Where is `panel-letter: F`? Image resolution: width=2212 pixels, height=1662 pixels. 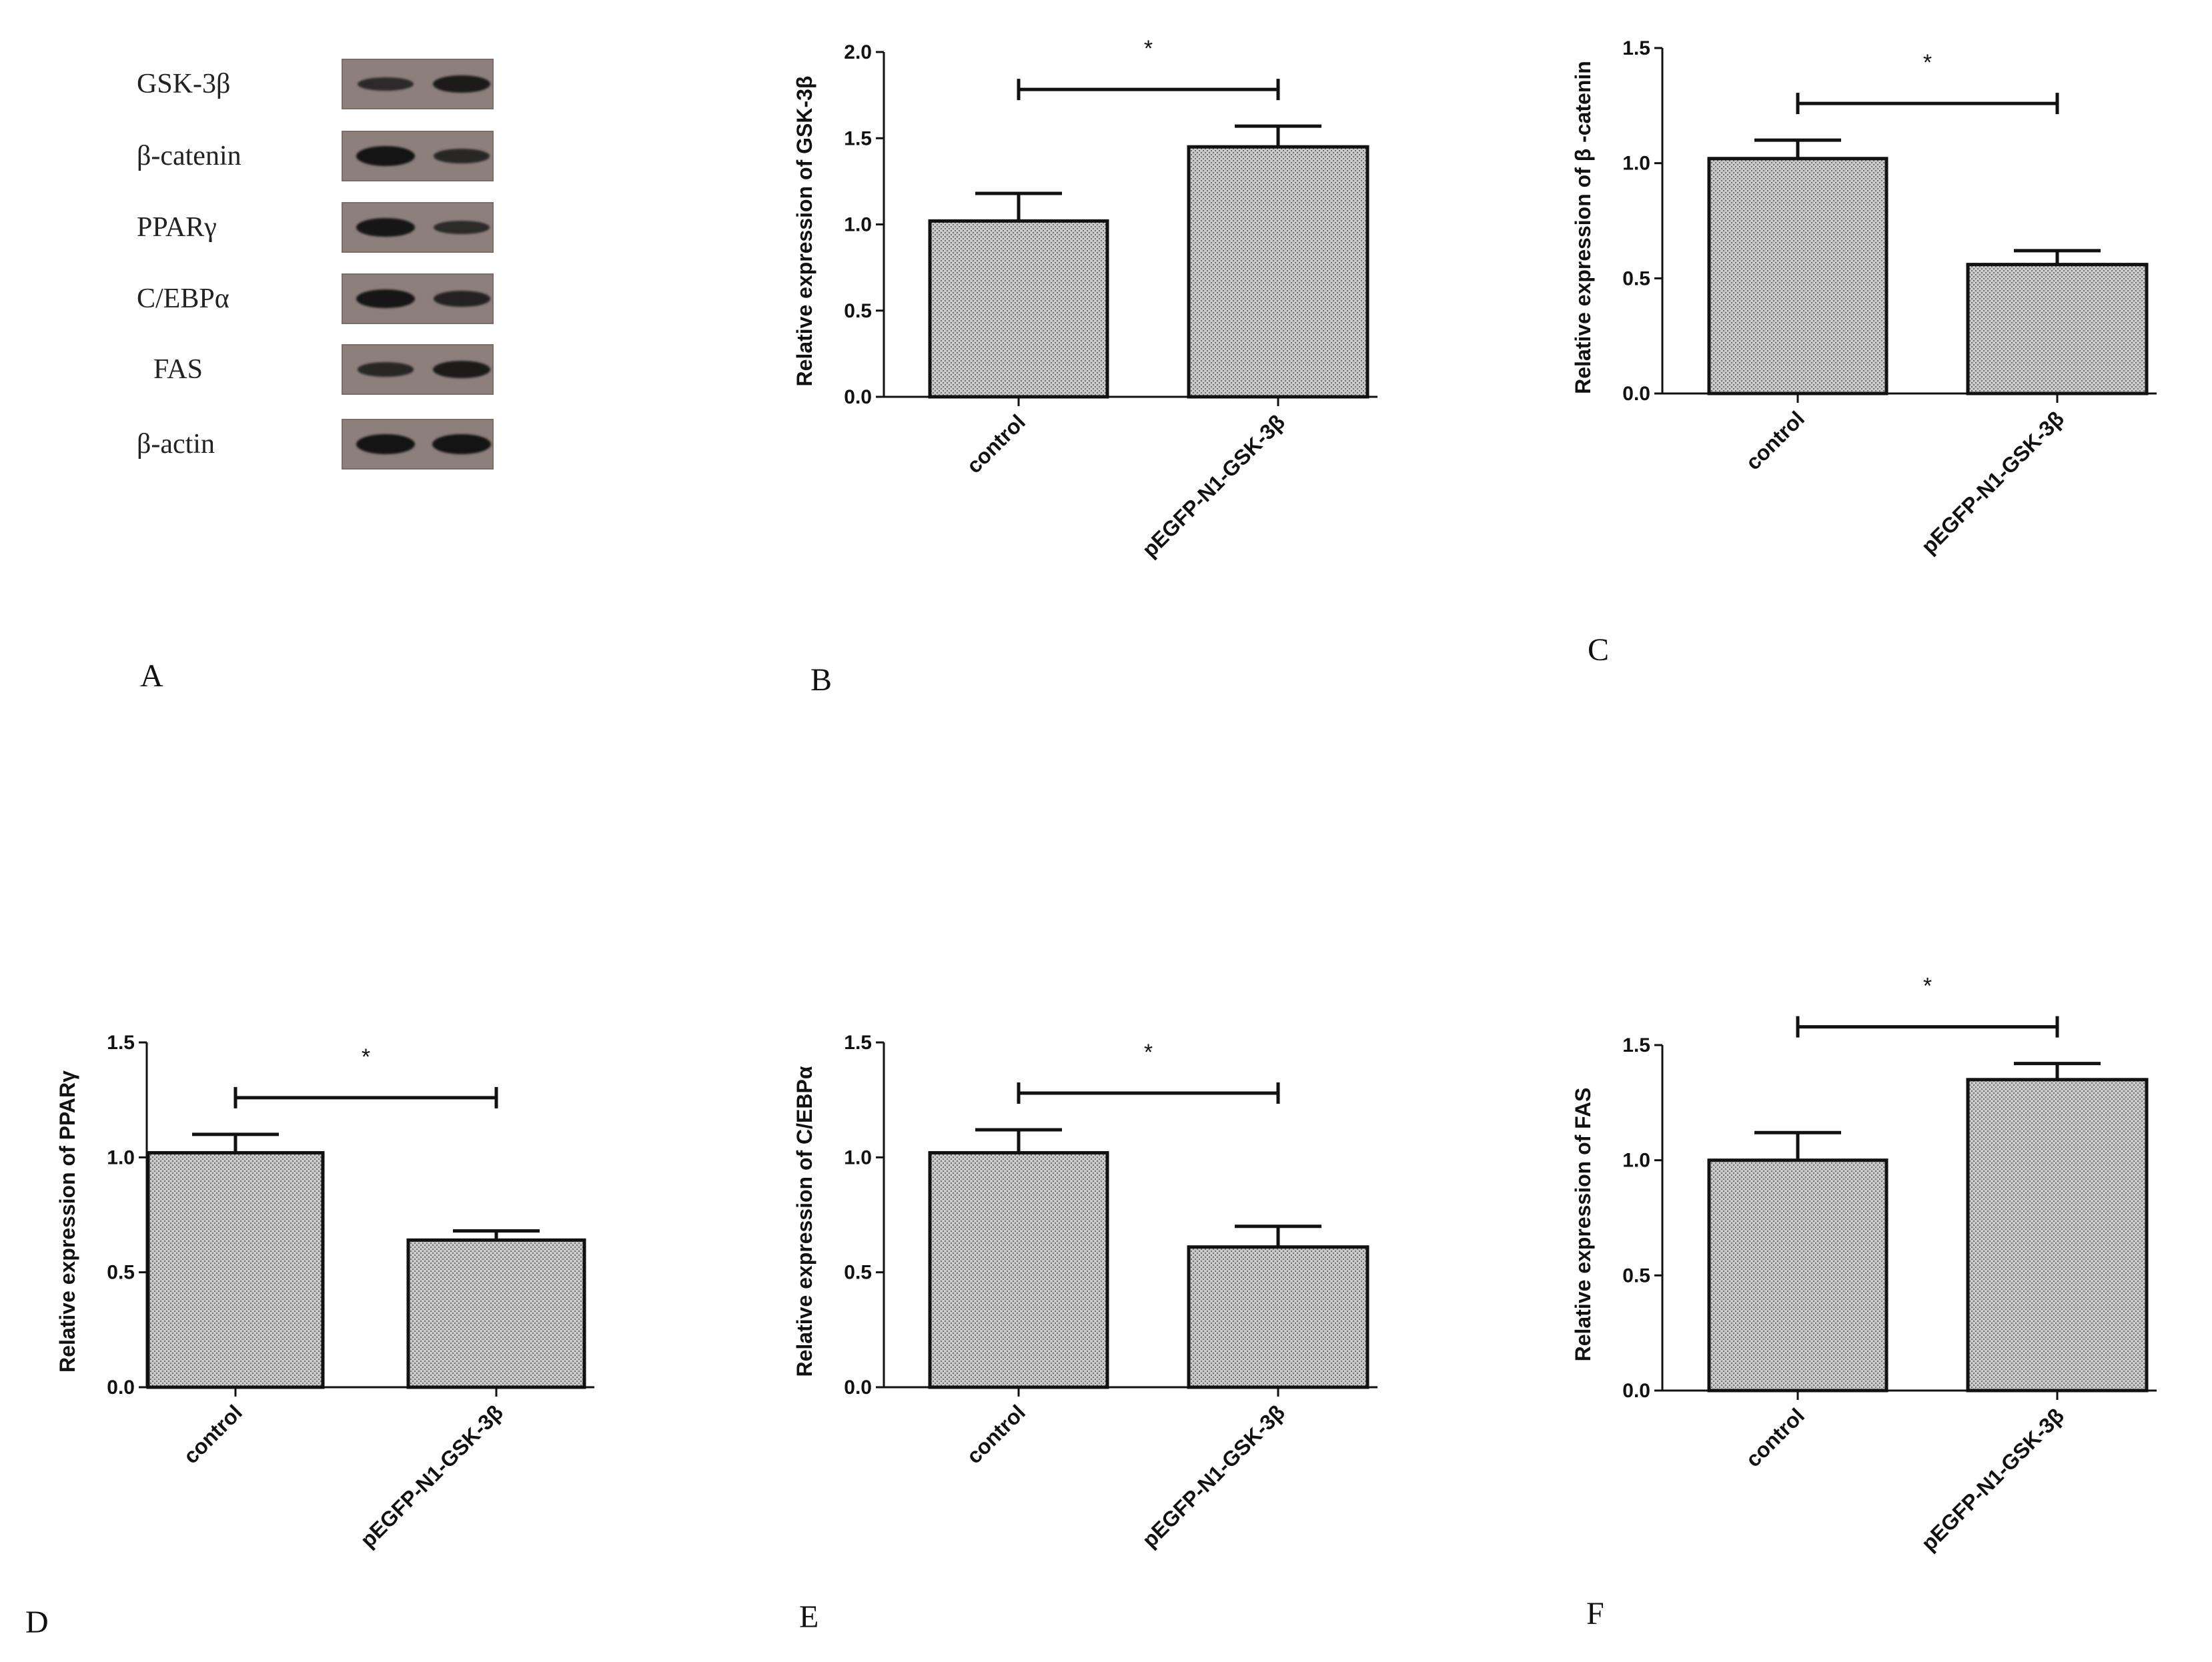
panel-letter: F is located at coordinates (1595, 1613).